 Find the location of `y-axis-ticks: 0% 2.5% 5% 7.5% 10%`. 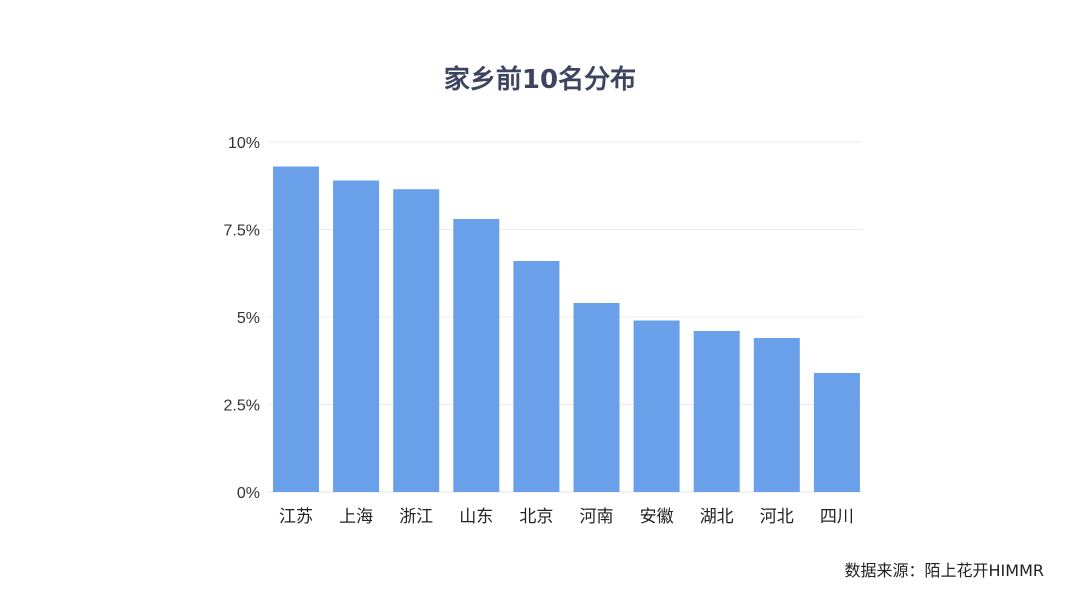

y-axis-ticks: 0% 2.5% 5% 7.5% 10% is located at coordinates (242, 318).